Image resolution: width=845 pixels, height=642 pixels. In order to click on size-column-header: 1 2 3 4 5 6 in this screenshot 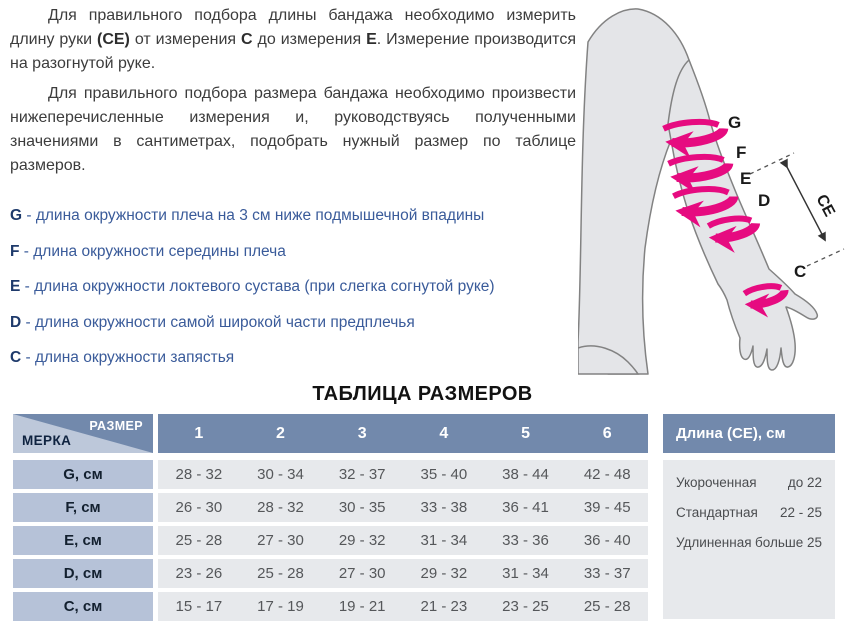, I will do `click(403, 433)`.